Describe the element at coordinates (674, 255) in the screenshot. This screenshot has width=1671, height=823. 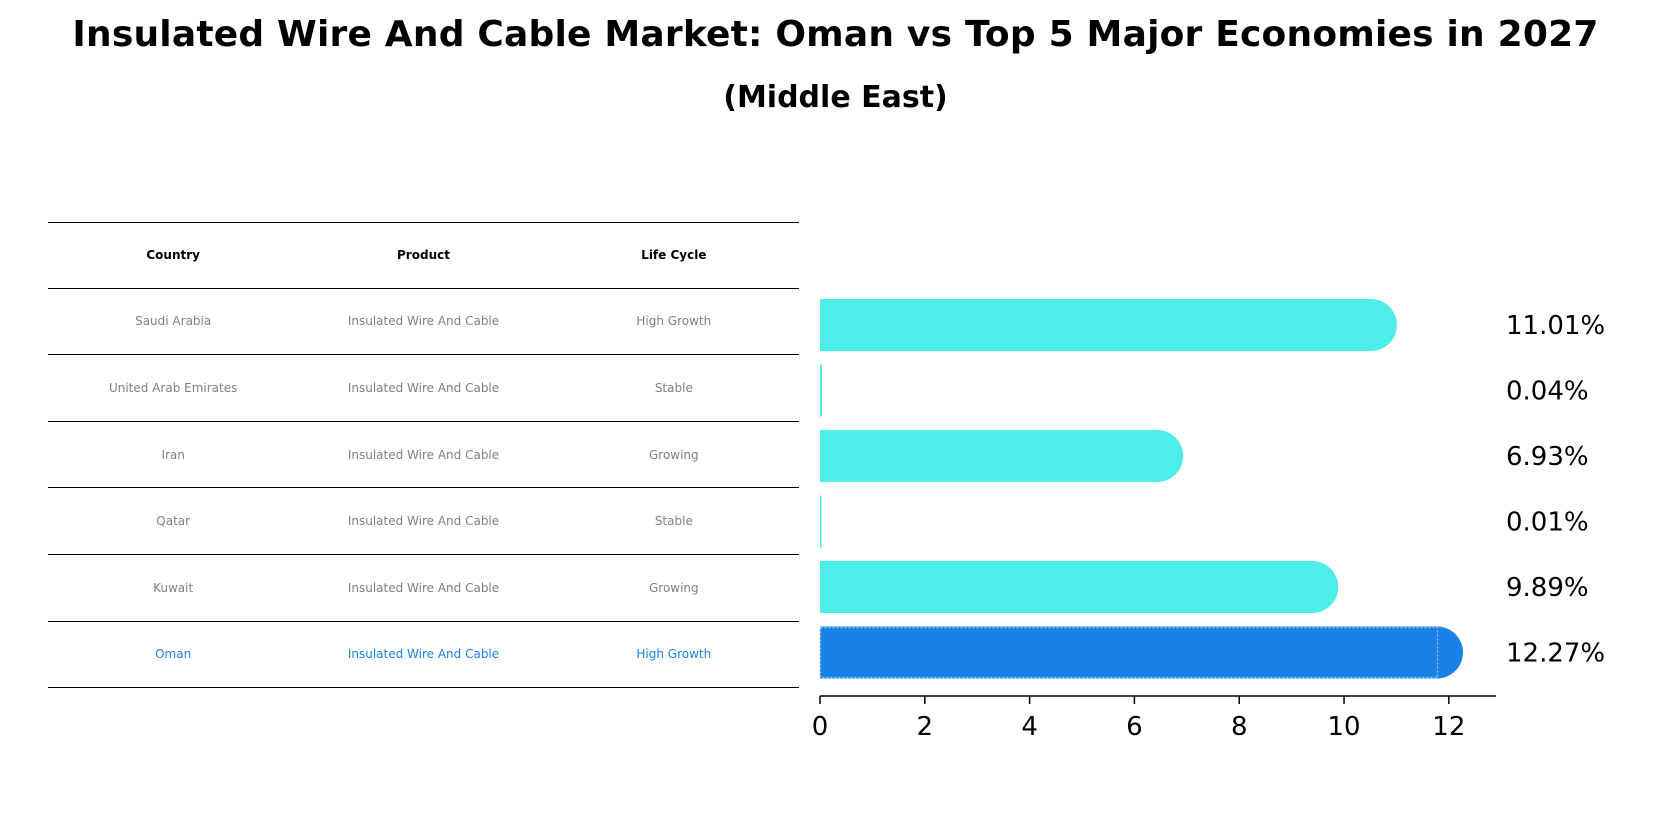
I see `header-life-cycle: Life Cycle` at that location.